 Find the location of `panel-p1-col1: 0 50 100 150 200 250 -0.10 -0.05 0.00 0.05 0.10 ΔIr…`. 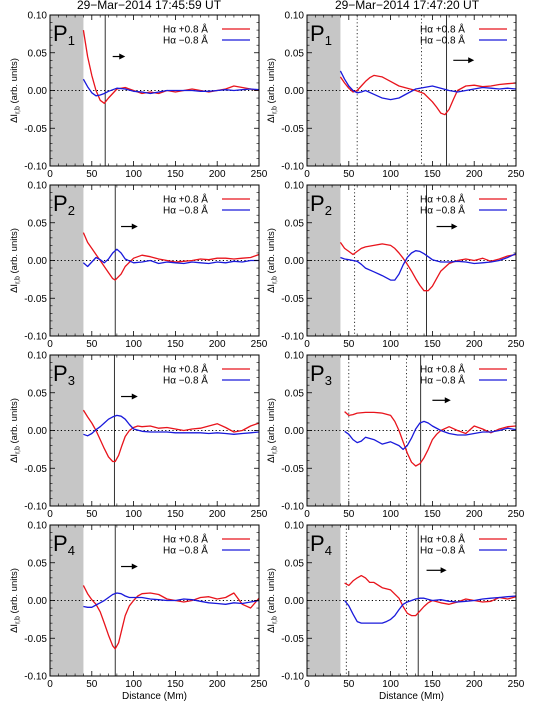

panel-p1-col1: 0 50 100 150 200 250 -0.10 -0.05 0.00 0.05 0.10 ΔIr… is located at coordinates (138, 96).